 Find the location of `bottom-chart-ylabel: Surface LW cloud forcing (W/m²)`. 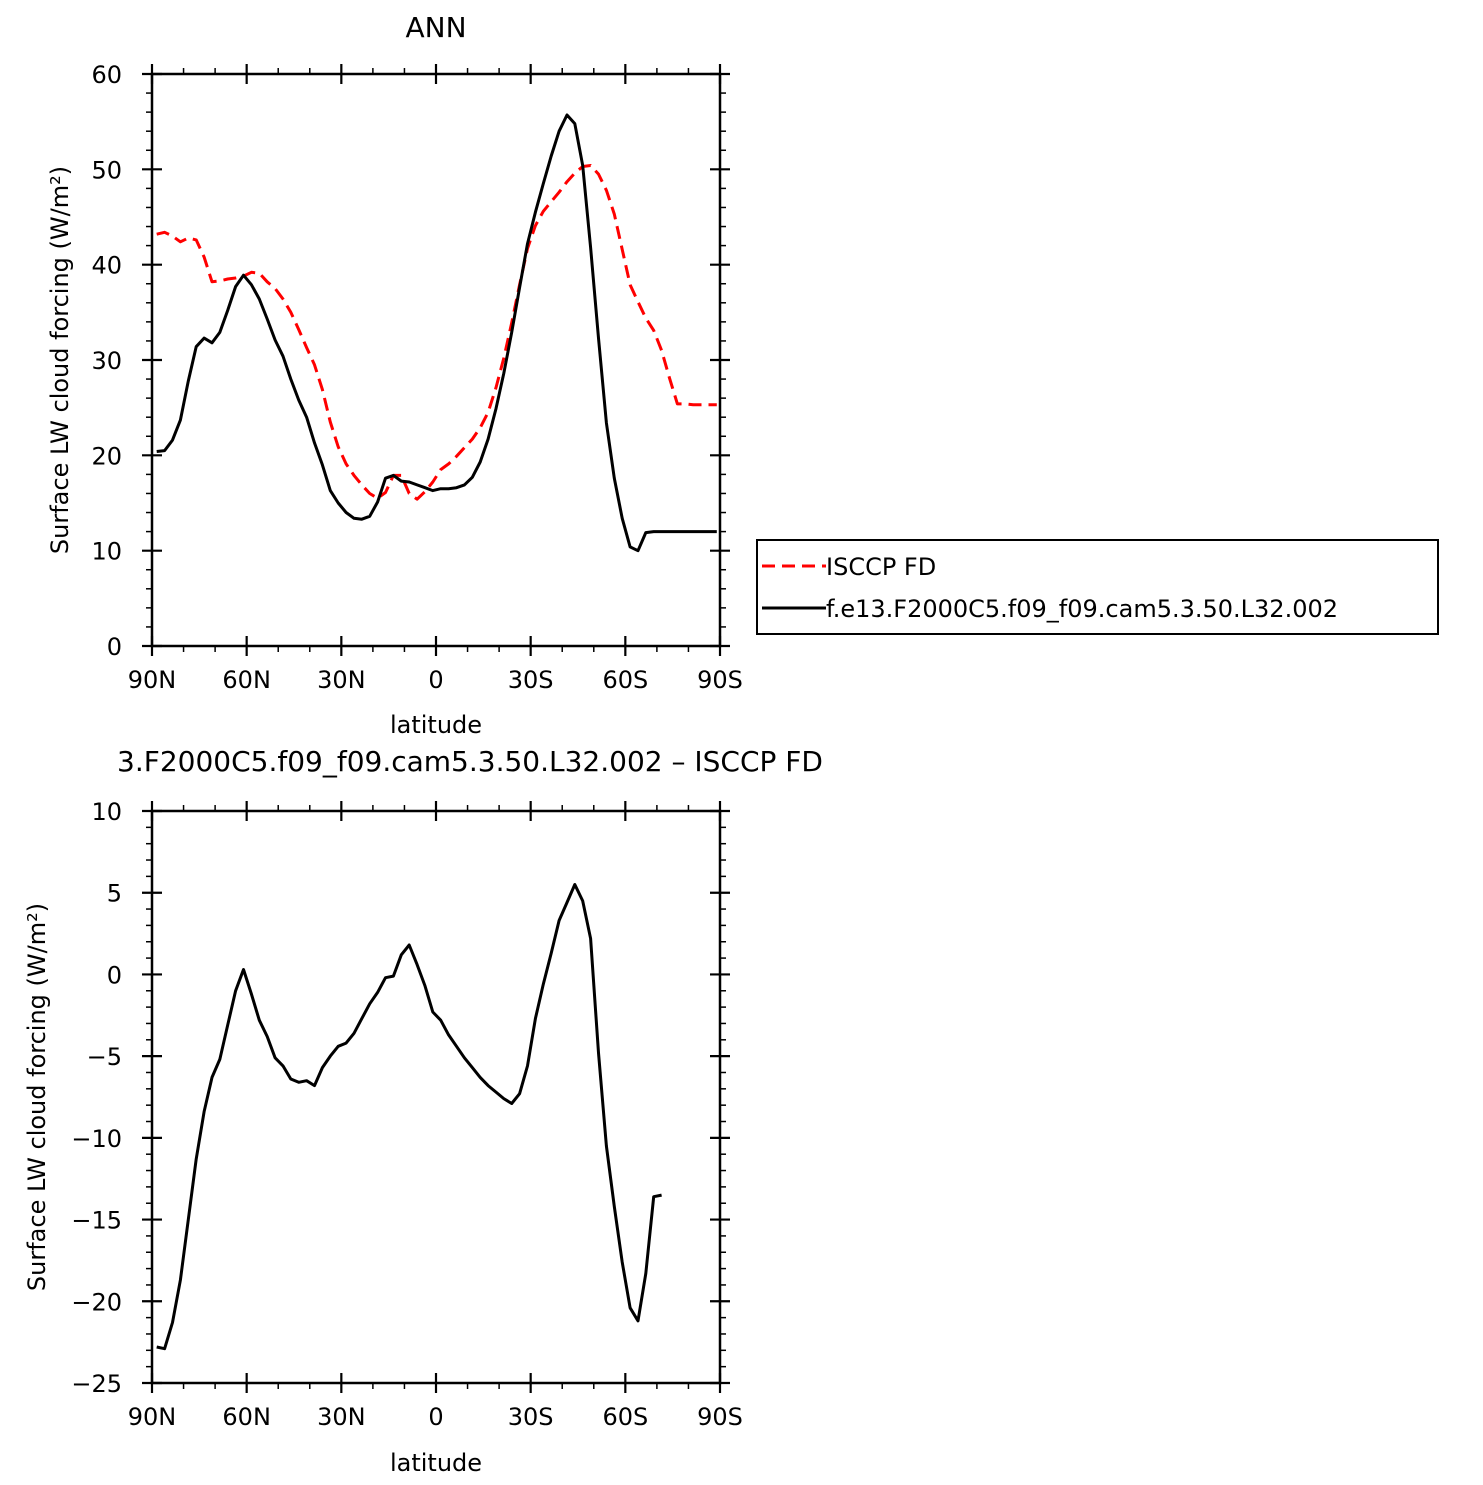

bottom-chart-ylabel: Surface LW cloud forcing (W/m²) is located at coordinates (37, 1097).